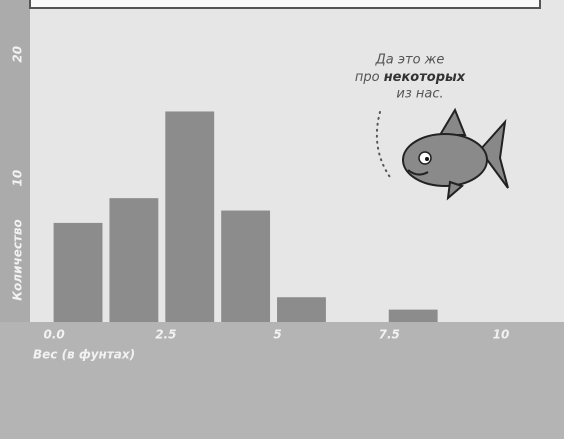 This screenshot has width=564, height=439. I want to click on x-tick-label: 10, so click(501, 335).